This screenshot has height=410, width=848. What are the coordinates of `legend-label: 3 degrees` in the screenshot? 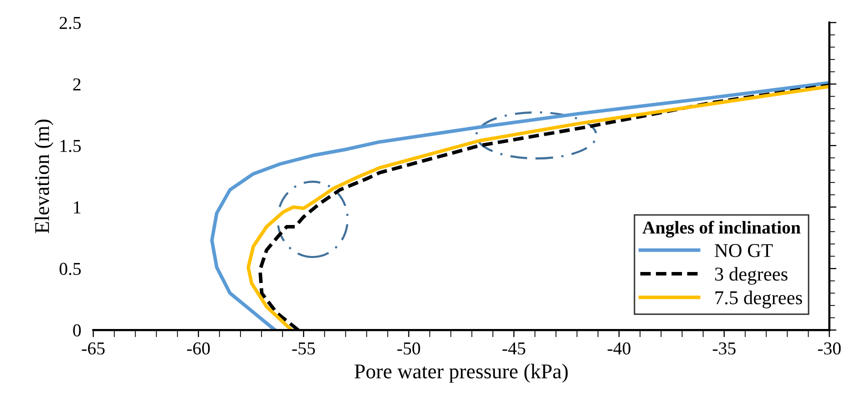 It's located at (751, 276).